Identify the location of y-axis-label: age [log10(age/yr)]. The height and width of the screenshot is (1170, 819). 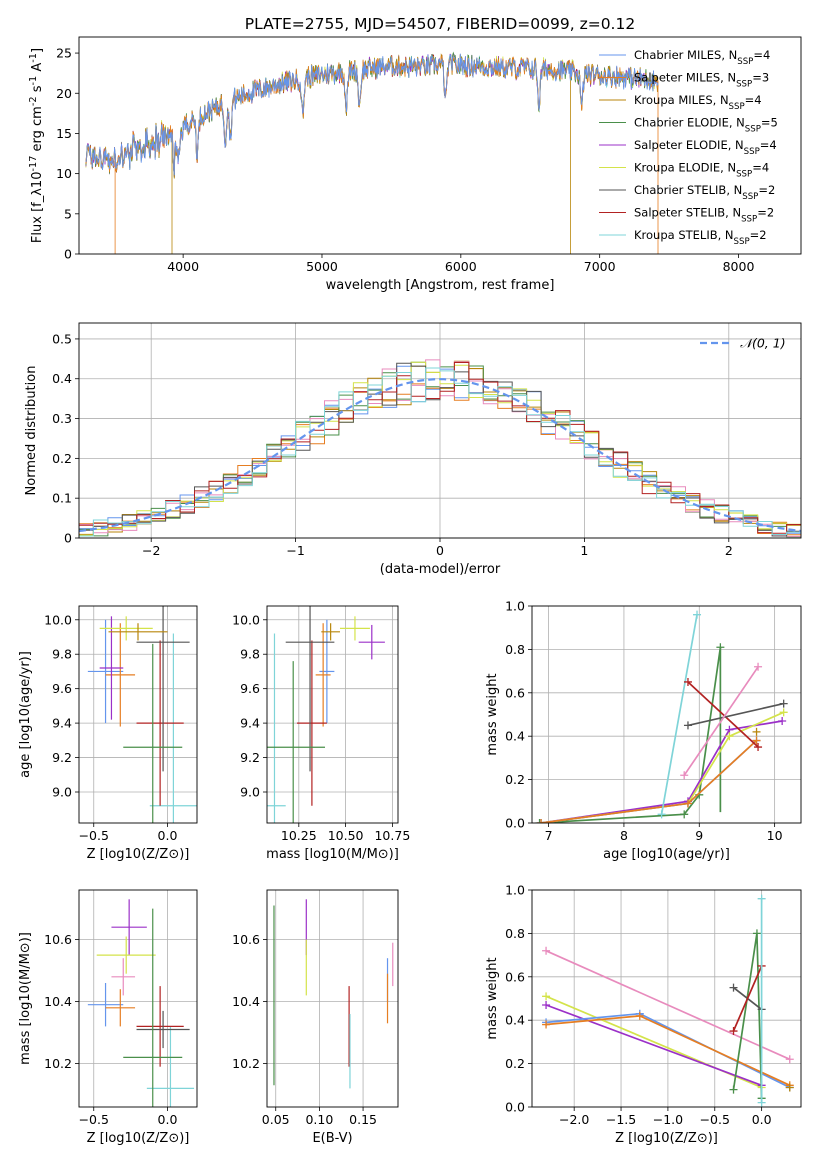
(25, 714).